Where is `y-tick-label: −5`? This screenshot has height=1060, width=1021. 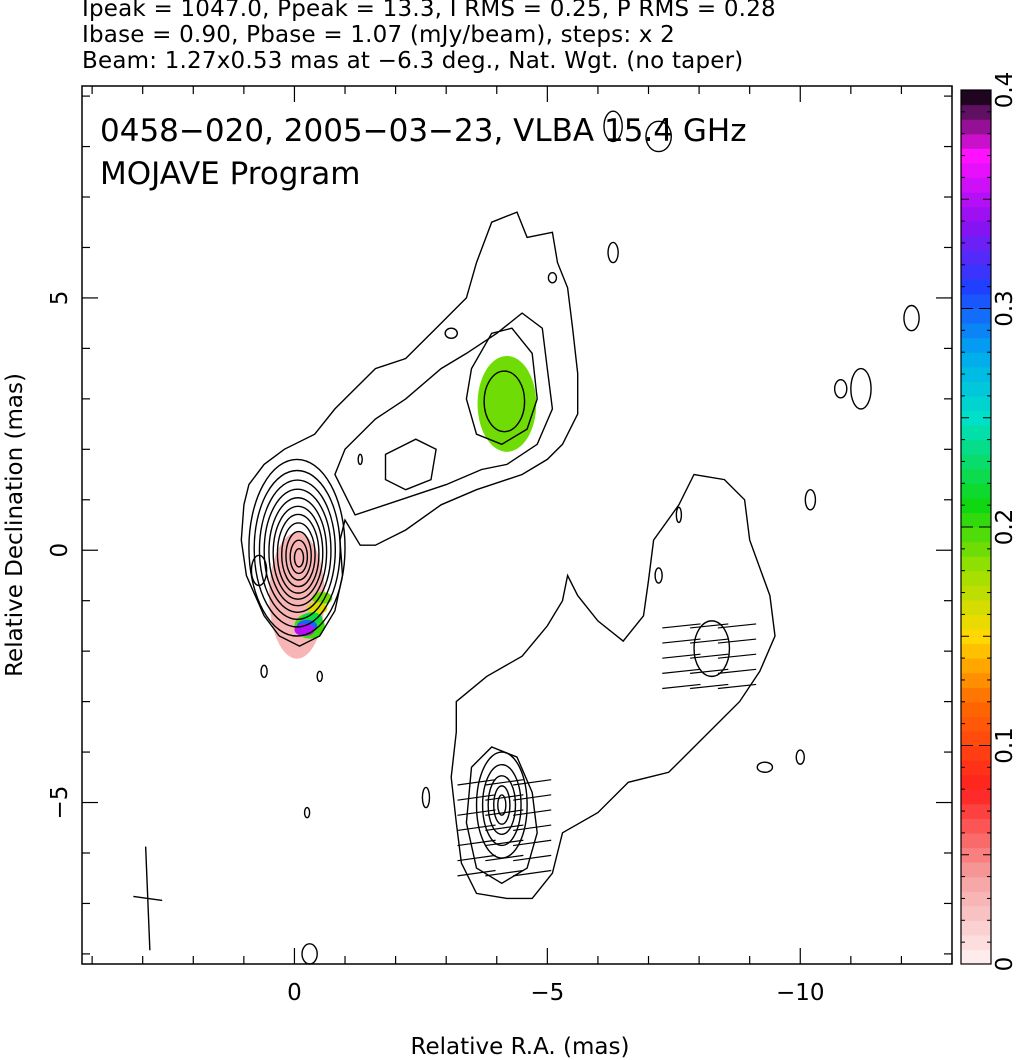 y-tick-label: −5 is located at coordinates (60, 803).